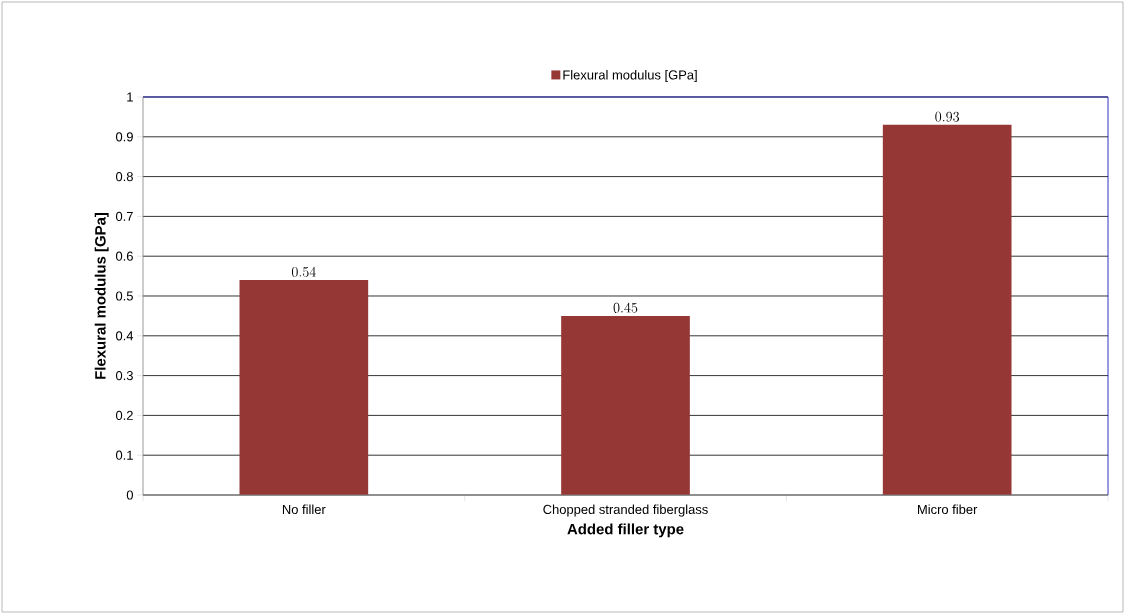 The width and height of the screenshot is (1125, 614). What do you see at coordinates (124, 455) in the screenshot?
I see `y-tick-label: 0.1` at bounding box center [124, 455].